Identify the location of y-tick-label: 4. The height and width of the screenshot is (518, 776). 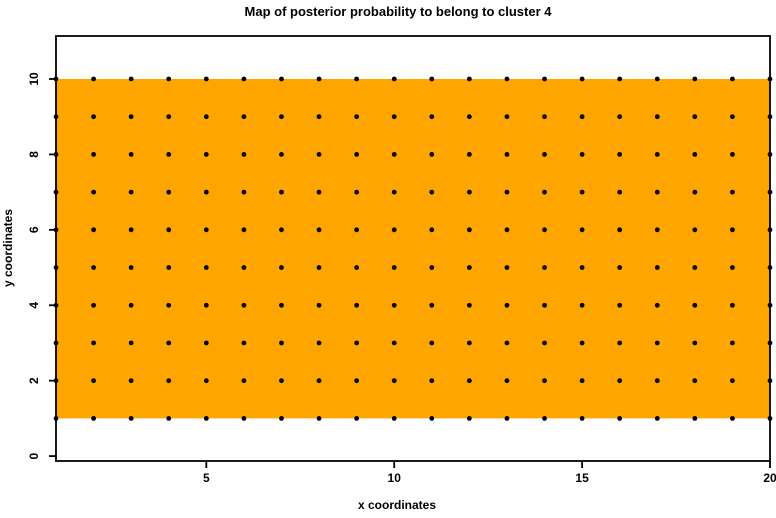
(34, 305).